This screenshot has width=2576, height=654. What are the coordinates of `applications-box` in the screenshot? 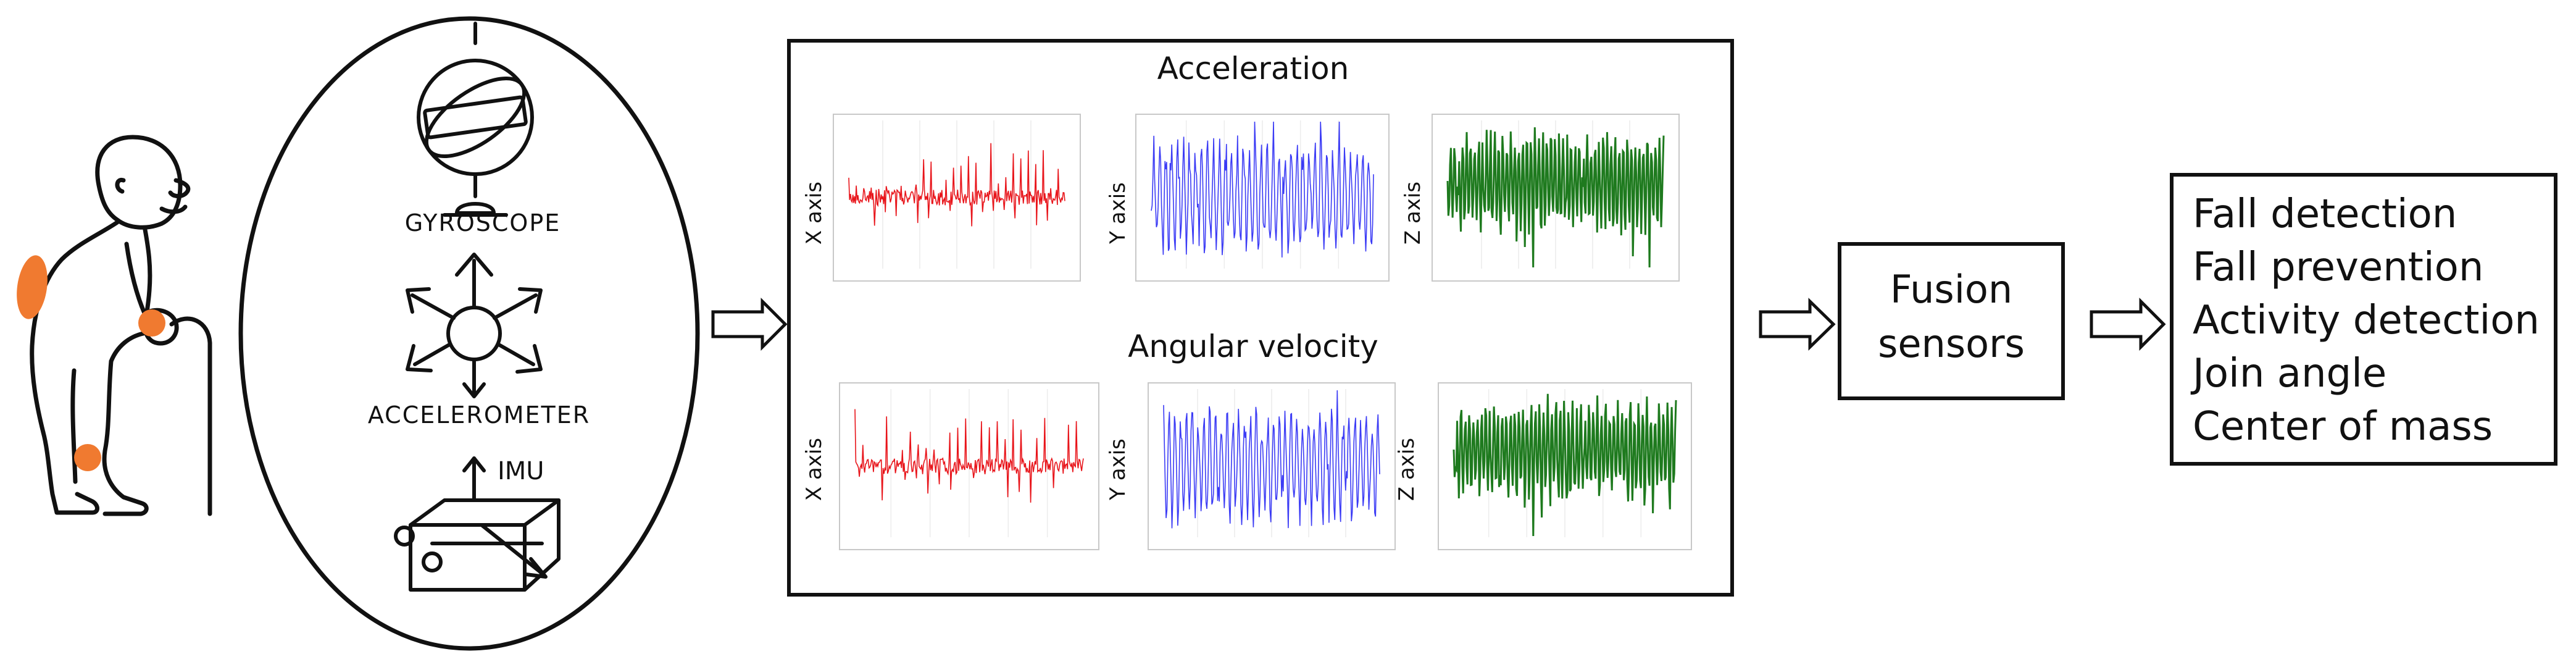 It's located at (2363, 319).